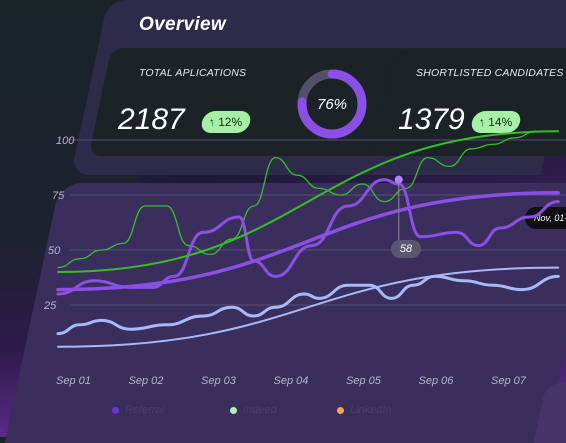 The width and height of the screenshot is (566, 443). I want to click on donut-percent-label: 76%, so click(332, 104).